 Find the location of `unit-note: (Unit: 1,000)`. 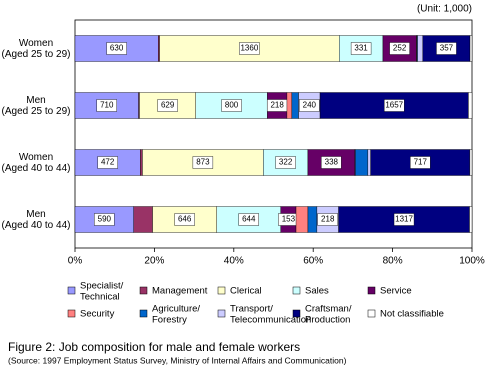

unit-note: (Unit: 1,000) is located at coordinates (444, 9).